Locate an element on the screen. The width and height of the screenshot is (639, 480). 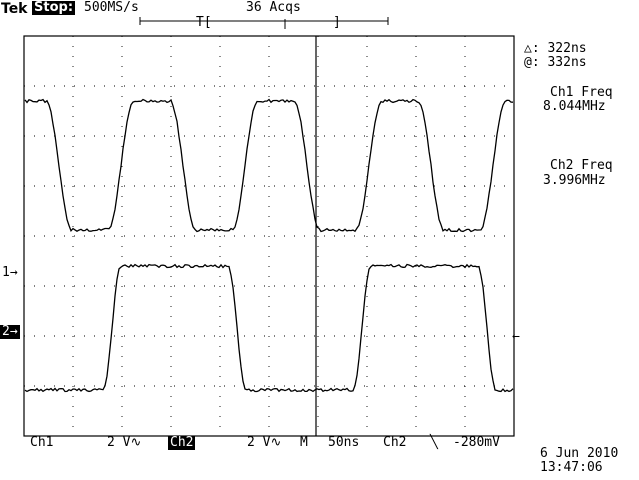
ch2-scale: 2 V∿ is located at coordinates (264, 442).